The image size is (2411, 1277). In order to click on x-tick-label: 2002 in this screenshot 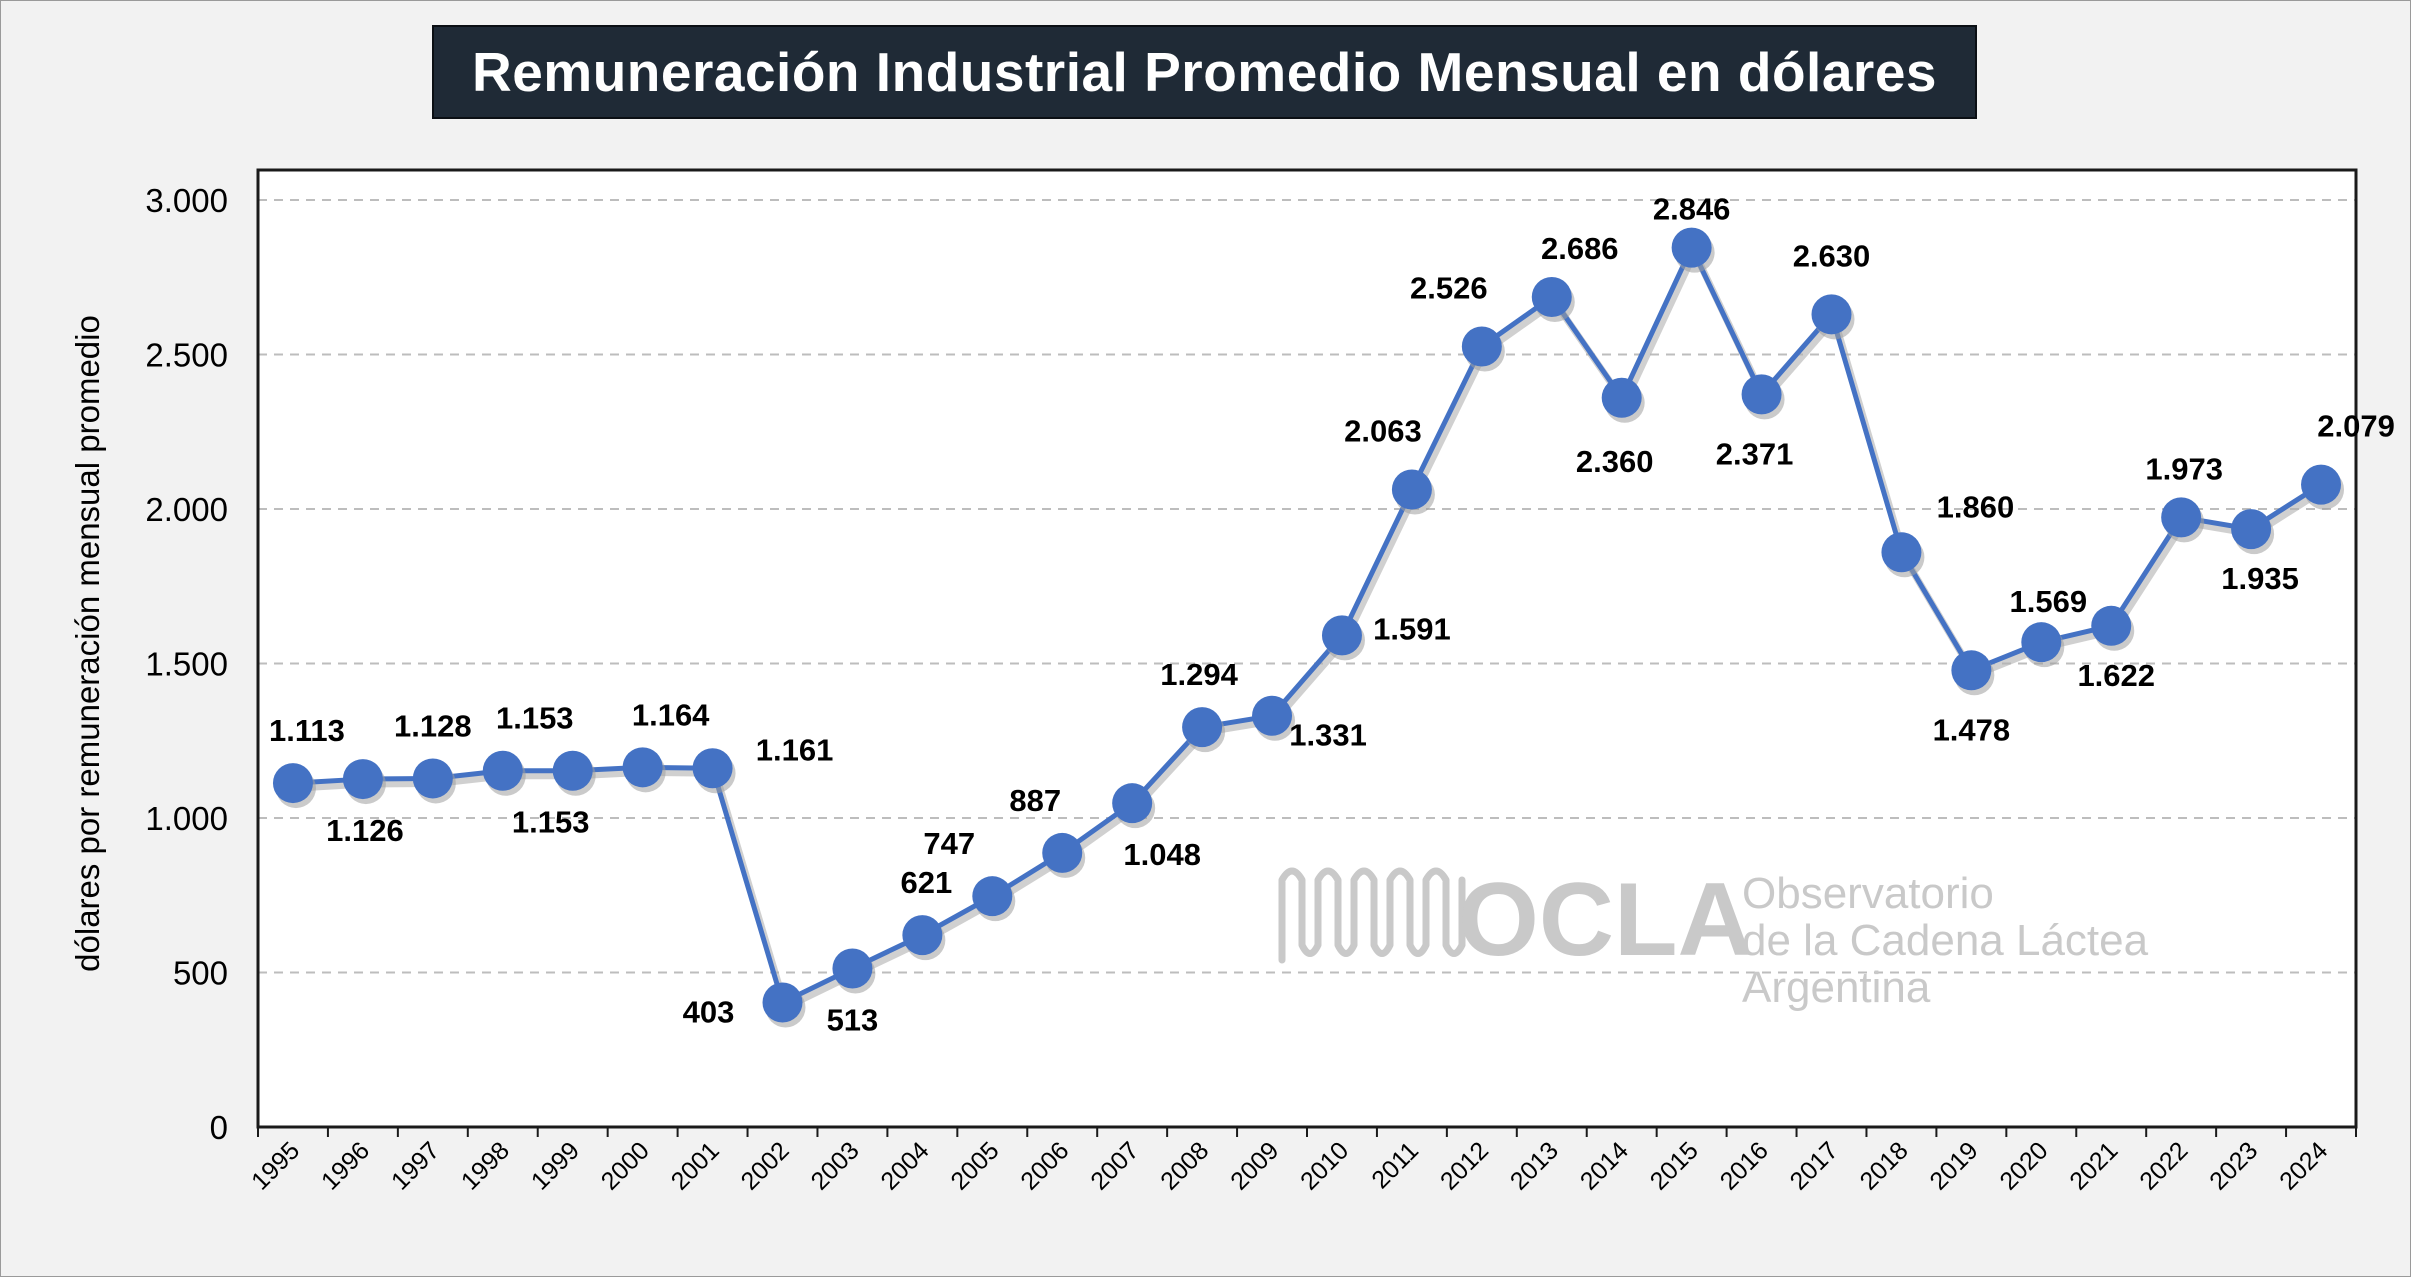, I will do `click(765, 1165)`.